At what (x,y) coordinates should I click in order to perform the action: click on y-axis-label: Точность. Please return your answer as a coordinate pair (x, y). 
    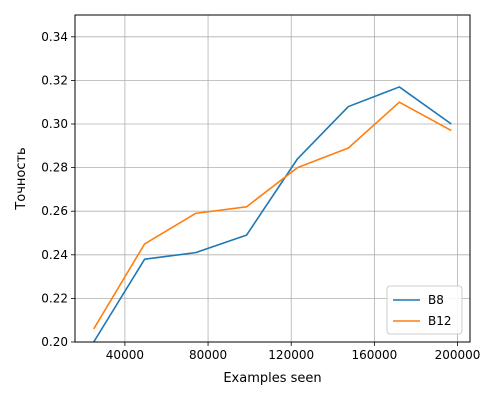
    Looking at the image, I should click on (21, 178).